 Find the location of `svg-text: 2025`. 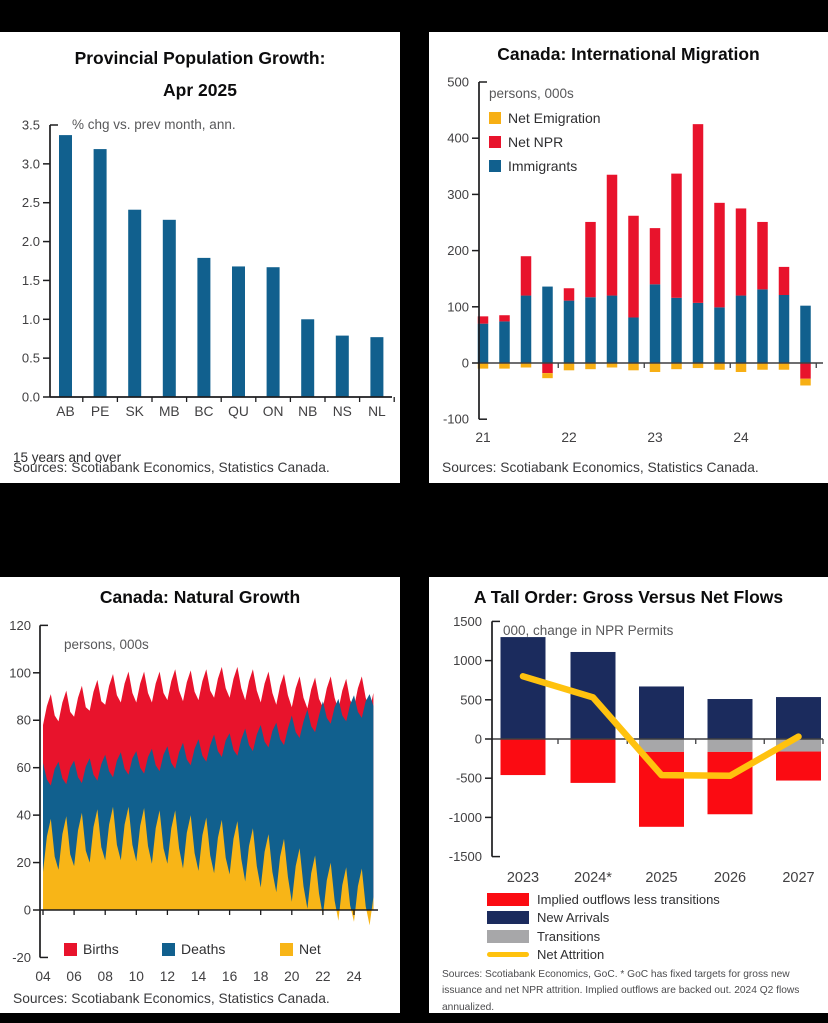

svg-text: 2025 is located at coordinates (661, 878).